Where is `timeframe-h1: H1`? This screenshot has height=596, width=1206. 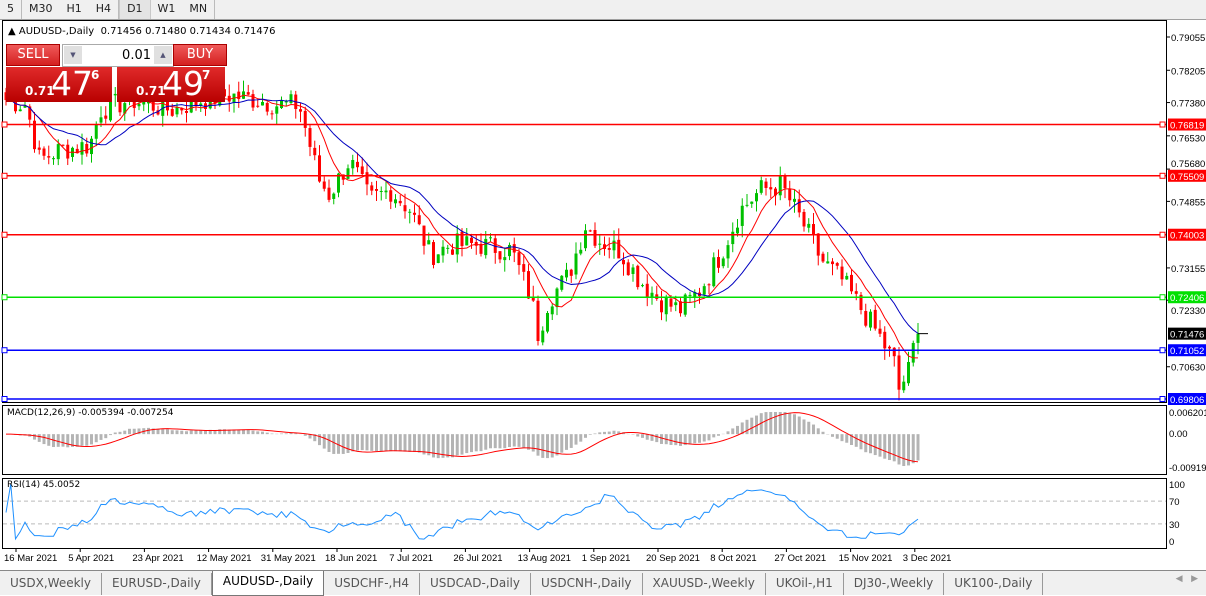
timeframe-h1: H1 is located at coordinates (74, 8).